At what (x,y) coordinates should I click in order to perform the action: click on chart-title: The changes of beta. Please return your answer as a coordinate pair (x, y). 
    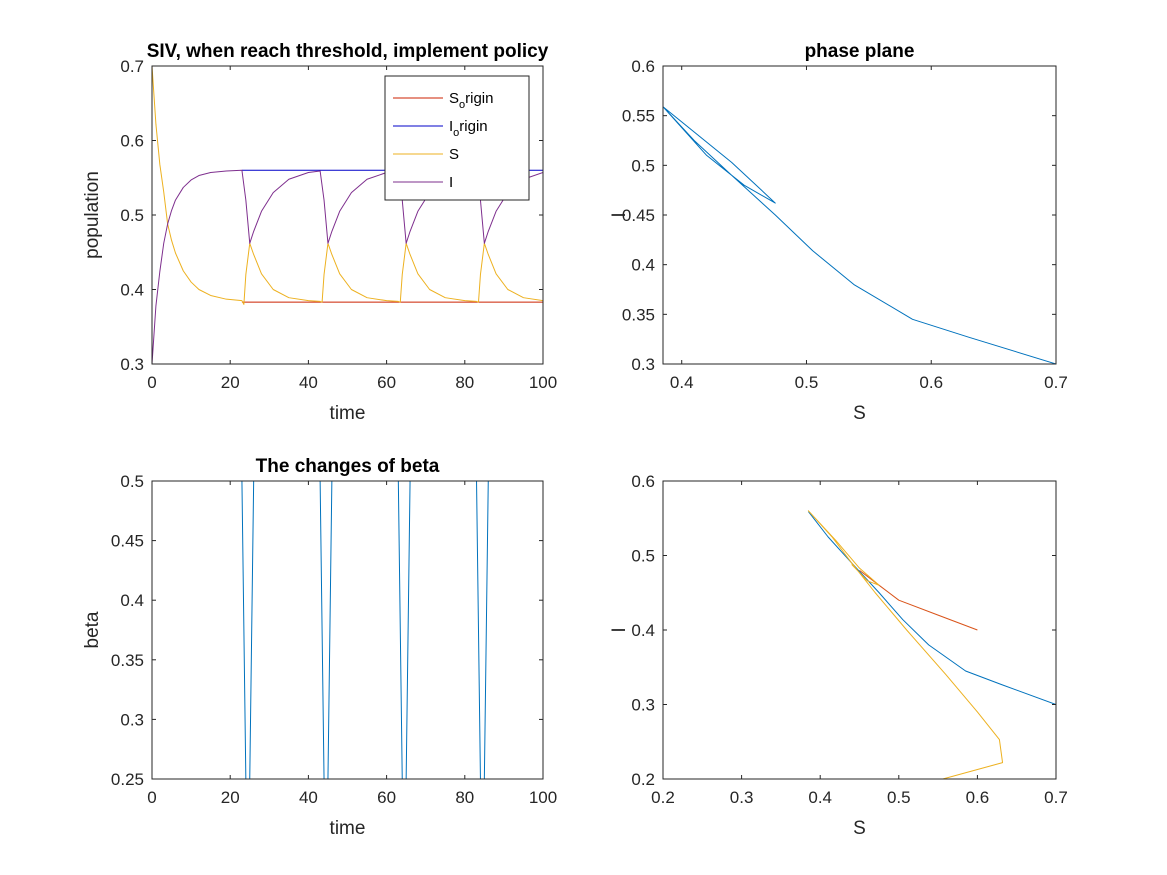
    Looking at the image, I should click on (348, 466).